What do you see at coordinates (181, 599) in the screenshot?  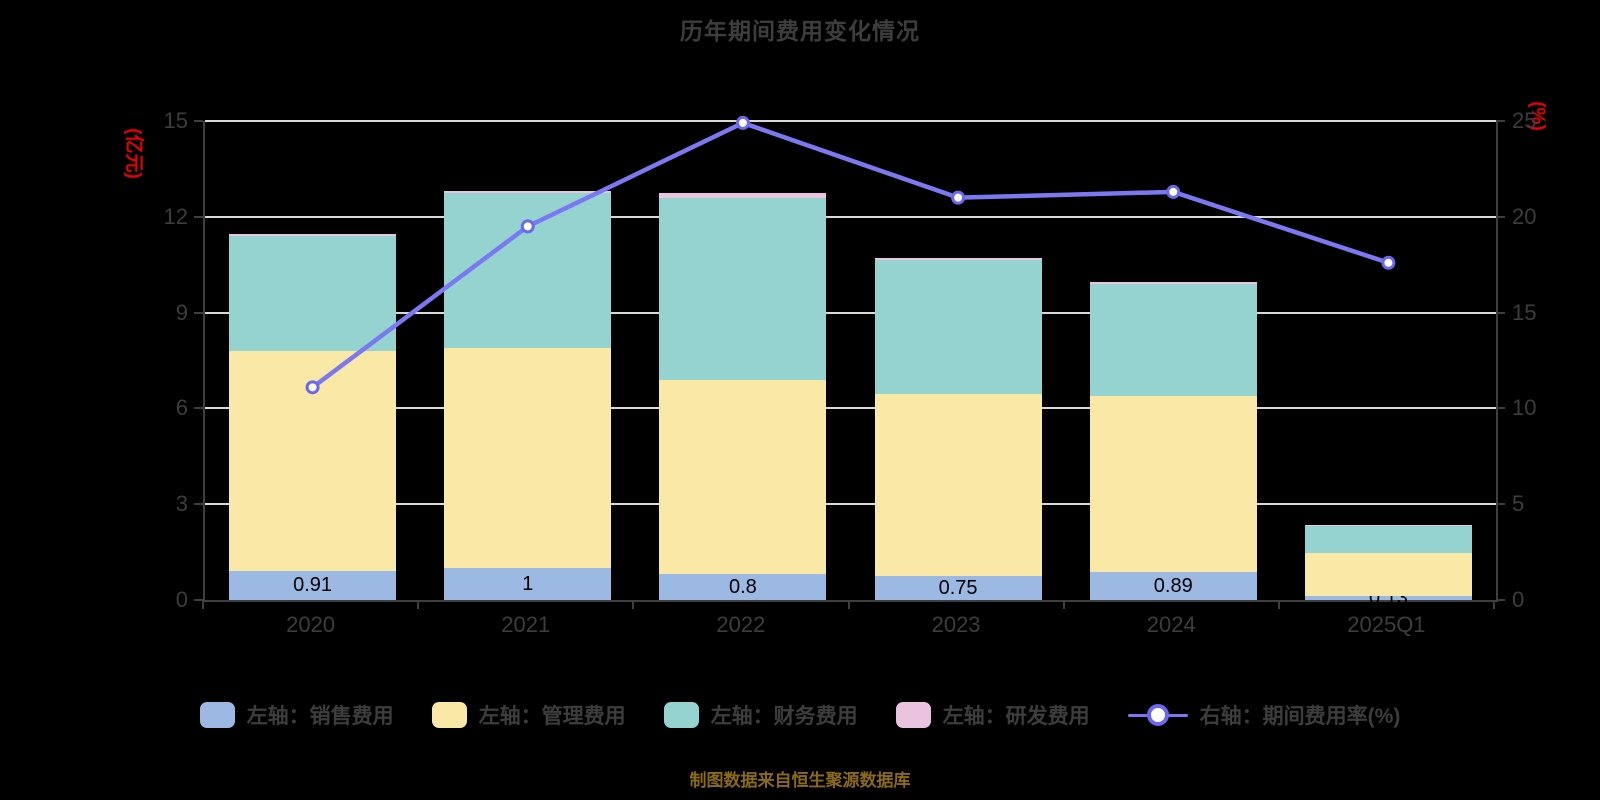 I see `left-axis-tick-label: 0` at bounding box center [181, 599].